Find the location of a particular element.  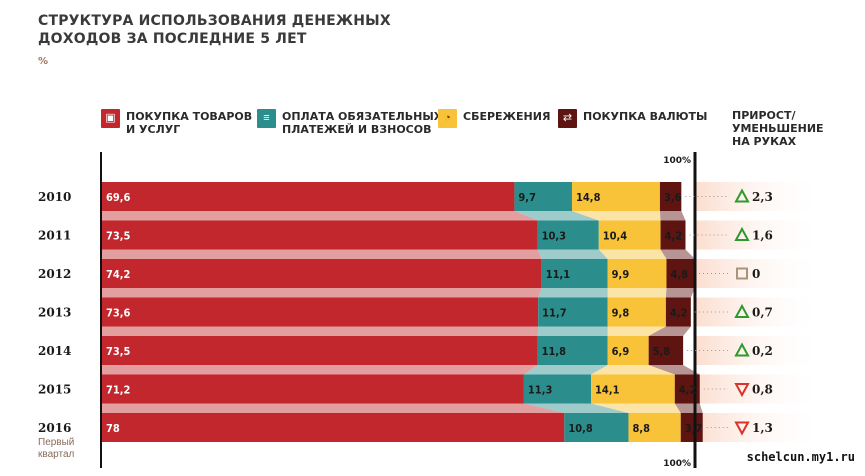

watermark: schelcun.my1.ru is located at coordinates (800, 457).